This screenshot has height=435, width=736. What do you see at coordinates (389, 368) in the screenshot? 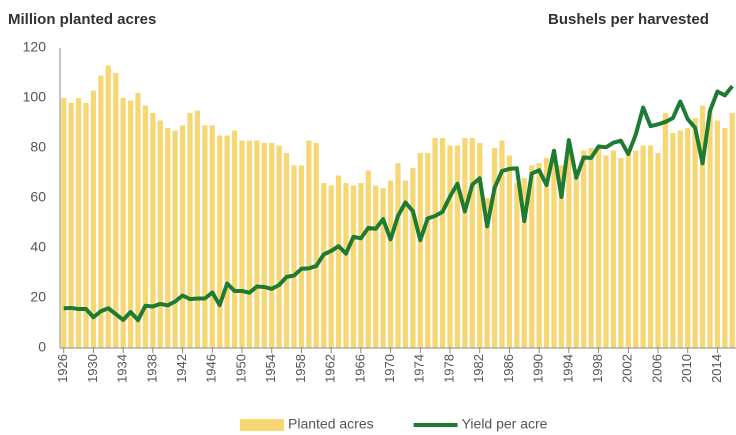
I see `x-tick-label: 1970` at bounding box center [389, 368].